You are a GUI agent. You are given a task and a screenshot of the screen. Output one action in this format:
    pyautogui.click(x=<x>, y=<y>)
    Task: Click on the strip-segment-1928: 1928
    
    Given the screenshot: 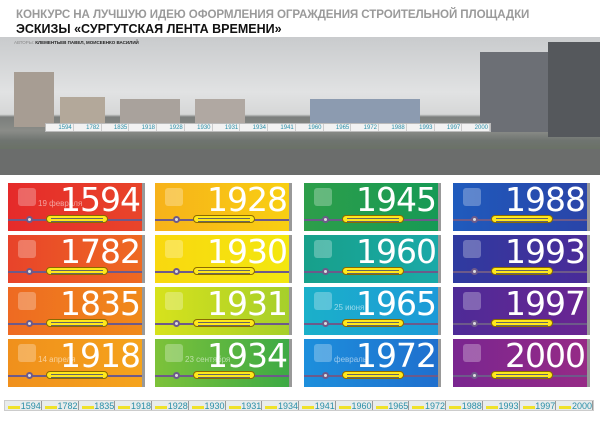 What is the action you would take?
    pyautogui.click(x=170, y=405)
    